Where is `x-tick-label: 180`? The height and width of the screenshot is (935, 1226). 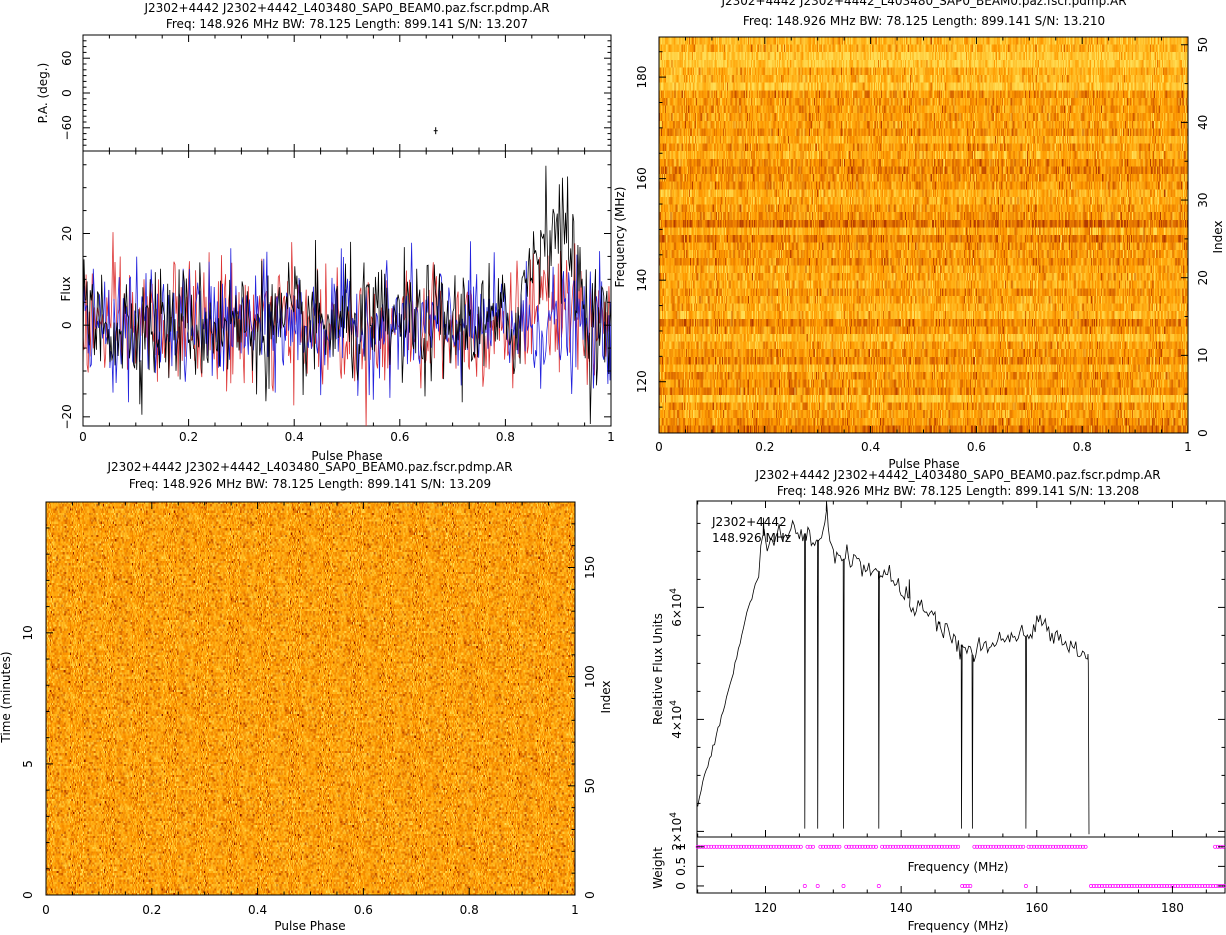
x-tick-label: 180 is located at coordinates (1172, 908).